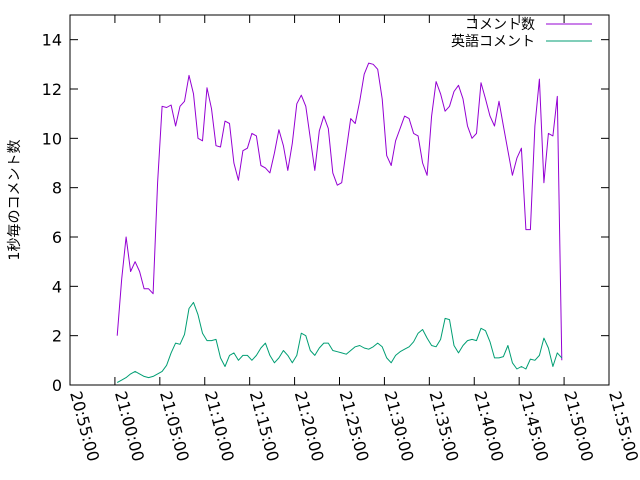  I want to click on x-tick-label: 21:15:00, so click(264, 426).